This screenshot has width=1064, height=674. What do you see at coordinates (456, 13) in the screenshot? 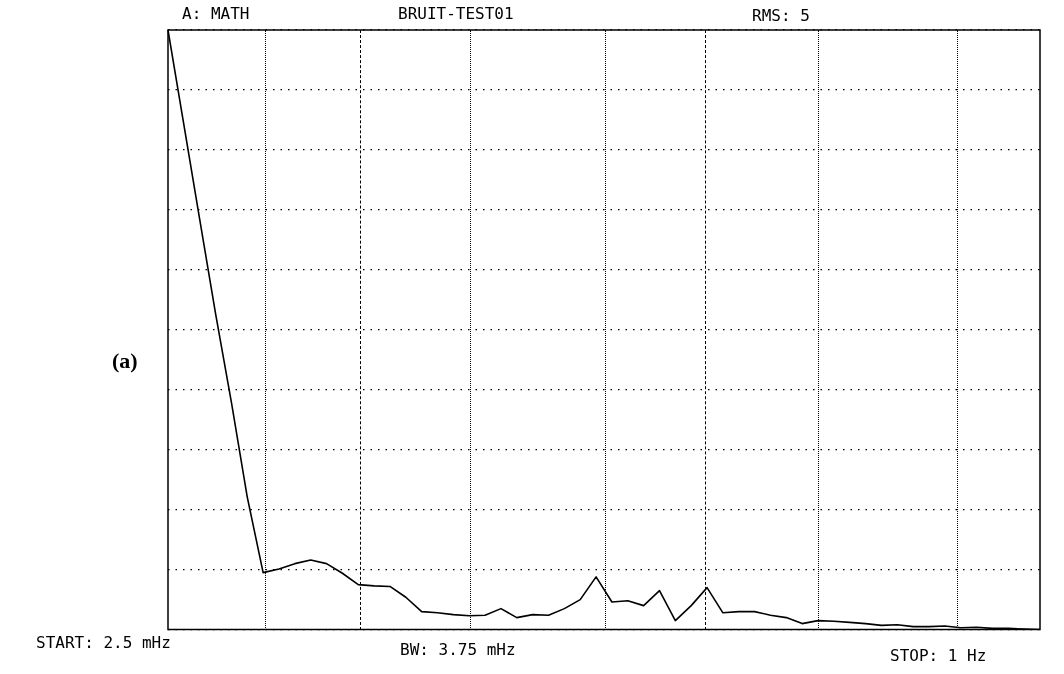
I see `chart-title: BRUIT-TEST01` at bounding box center [456, 13].